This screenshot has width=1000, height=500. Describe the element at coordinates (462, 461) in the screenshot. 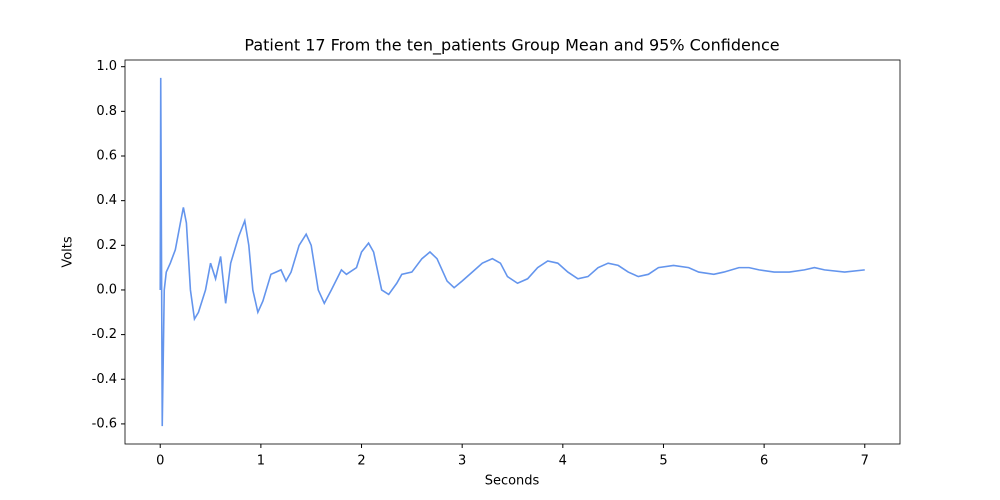

I see `x-tick-label: 3` at that location.